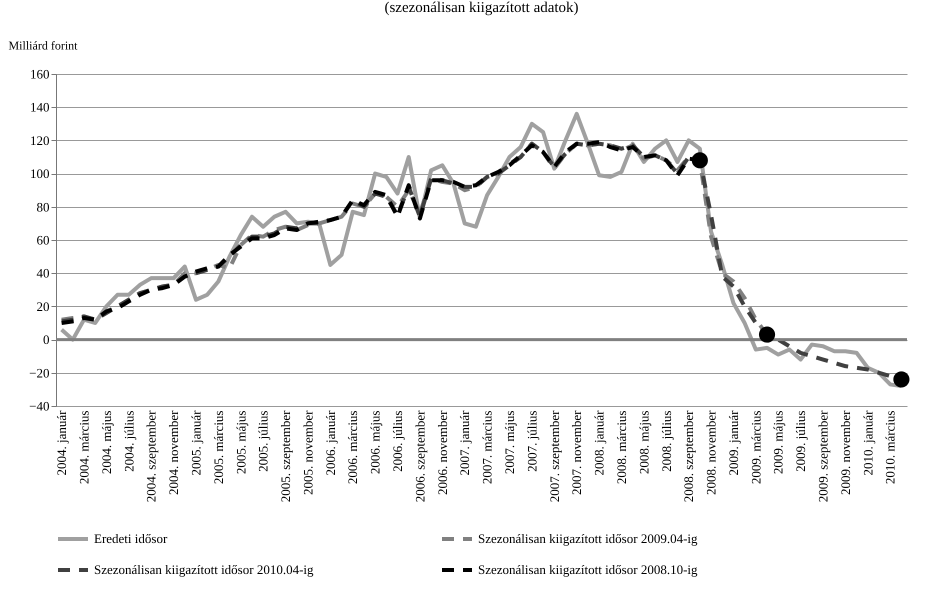  Describe the element at coordinates (196, 443) in the screenshot. I see `x-tick-label: 2005. január` at that location.